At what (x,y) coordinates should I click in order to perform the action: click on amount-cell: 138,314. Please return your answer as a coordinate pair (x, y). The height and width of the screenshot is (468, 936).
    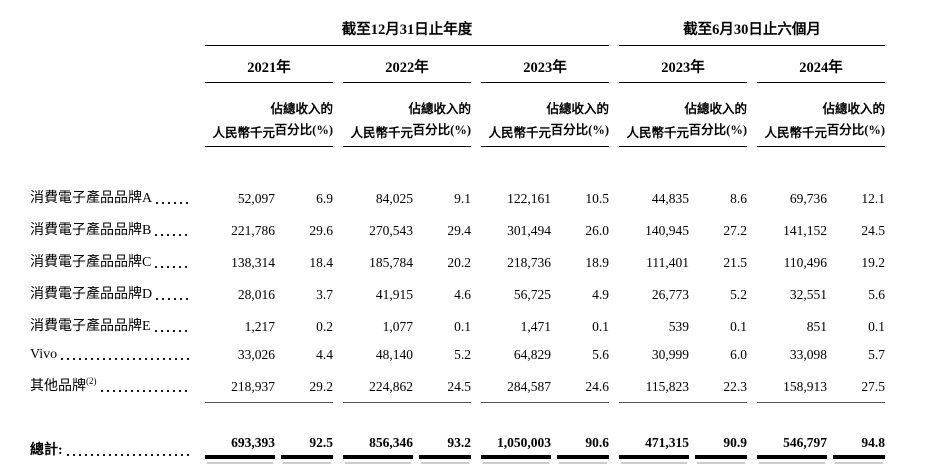
    Looking at the image, I should click on (253, 262).